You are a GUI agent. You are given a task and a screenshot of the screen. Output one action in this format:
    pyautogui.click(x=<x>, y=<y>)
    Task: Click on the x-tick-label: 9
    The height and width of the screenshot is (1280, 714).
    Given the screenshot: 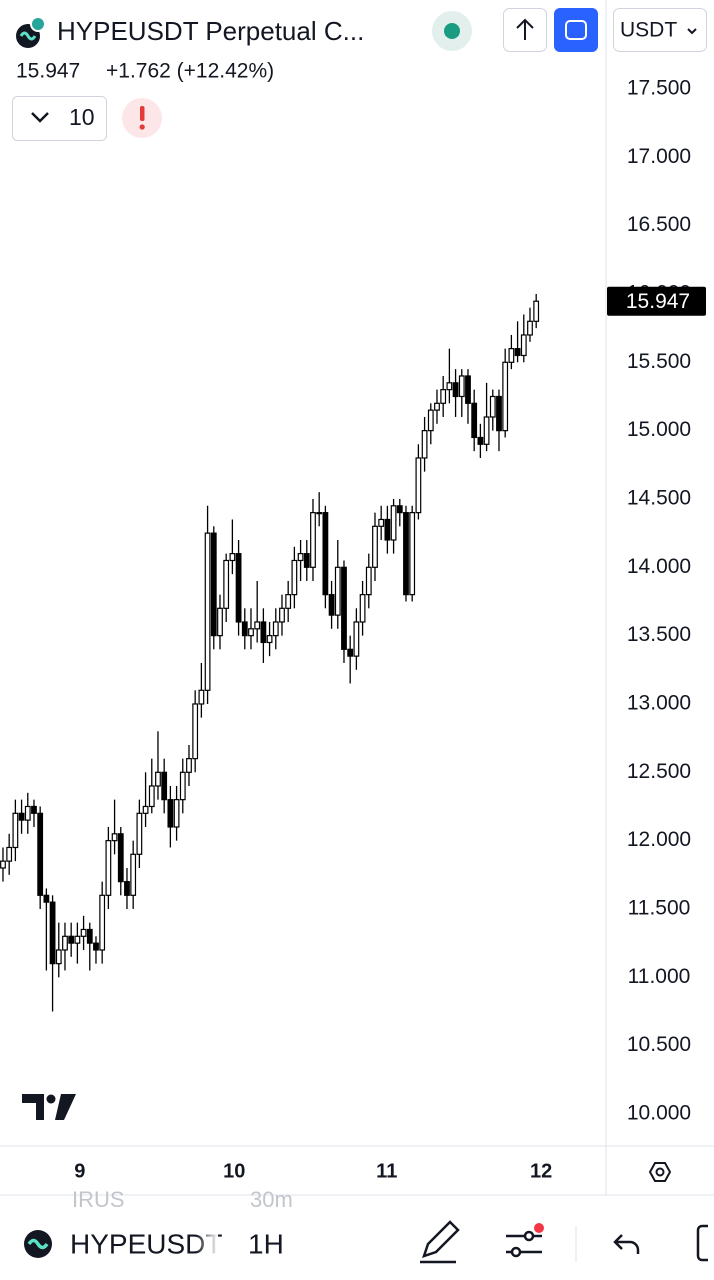 What is the action you would take?
    pyautogui.click(x=79, y=1171)
    